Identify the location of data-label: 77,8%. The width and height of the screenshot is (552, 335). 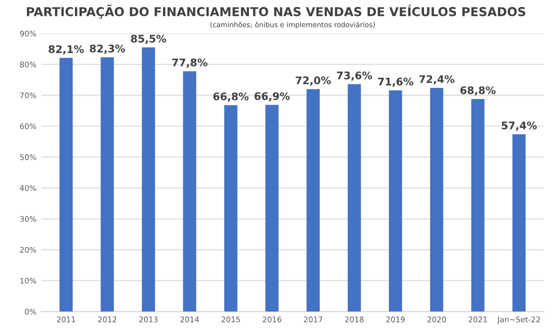
(190, 63).